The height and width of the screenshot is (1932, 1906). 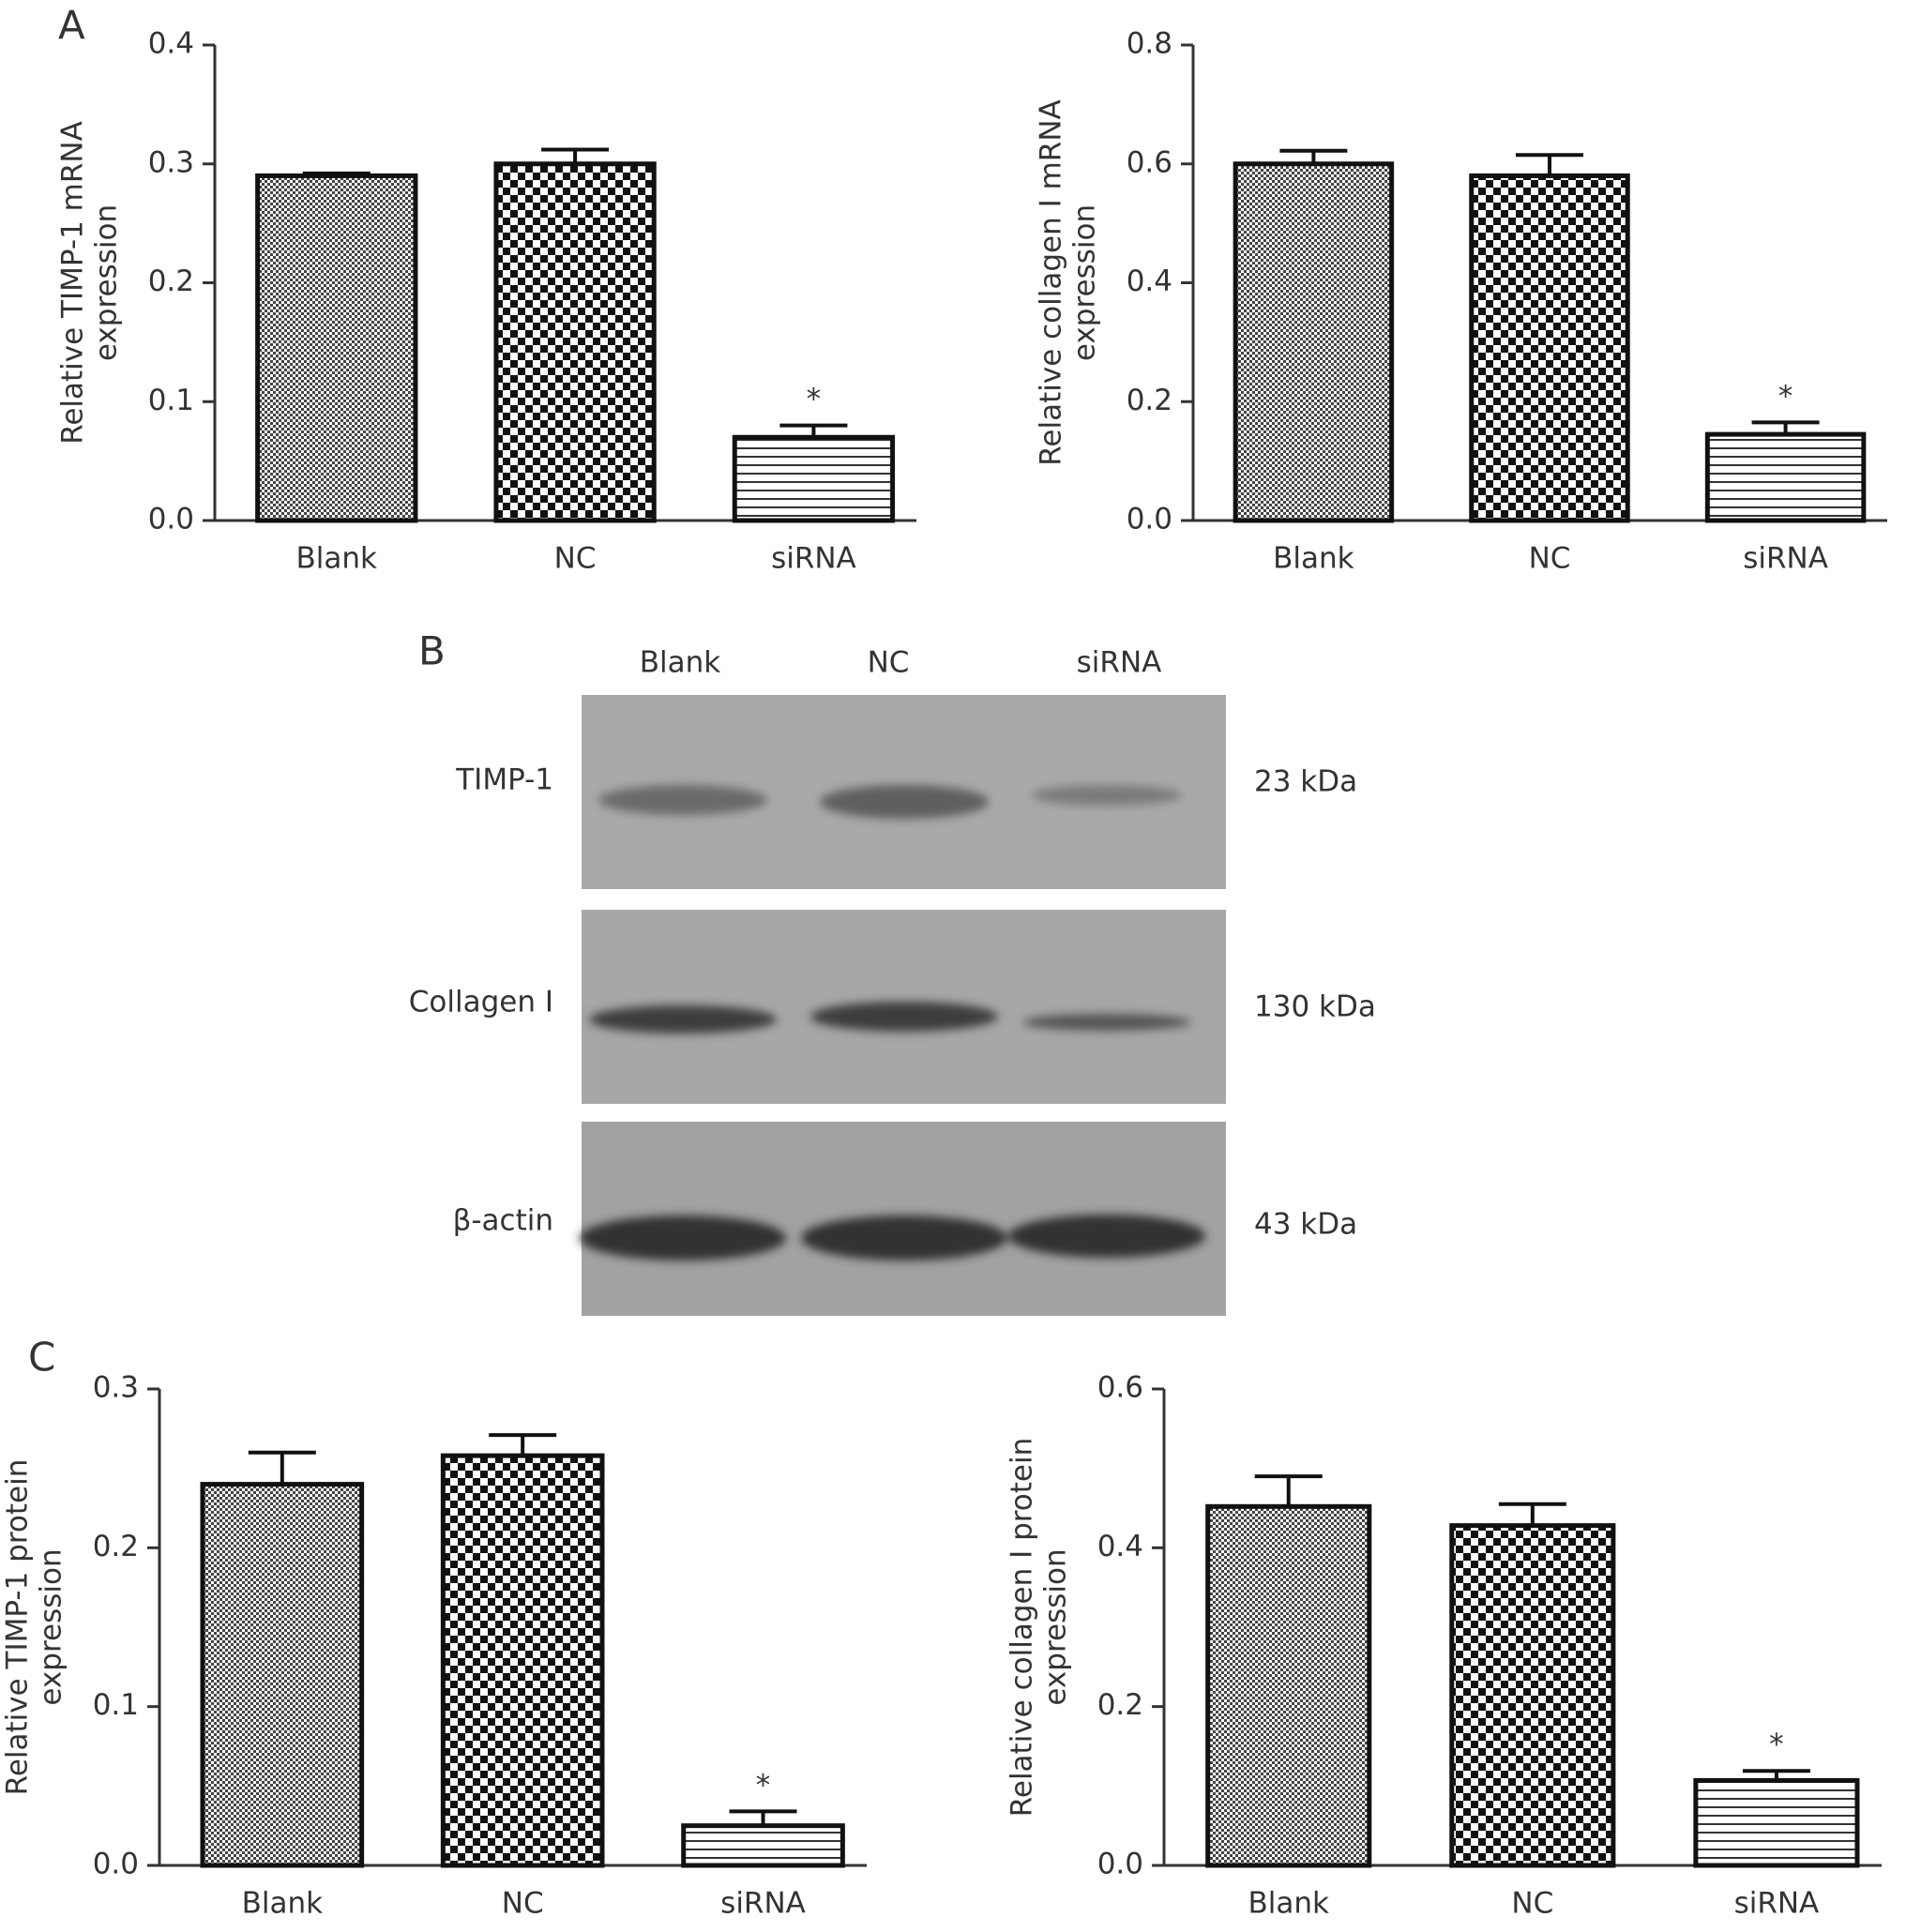 What do you see at coordinates (18, 1627) in the screenshot?
I see `y-axis-label: Relative TIMP-1 protein` at bounding box center [18, 1627].